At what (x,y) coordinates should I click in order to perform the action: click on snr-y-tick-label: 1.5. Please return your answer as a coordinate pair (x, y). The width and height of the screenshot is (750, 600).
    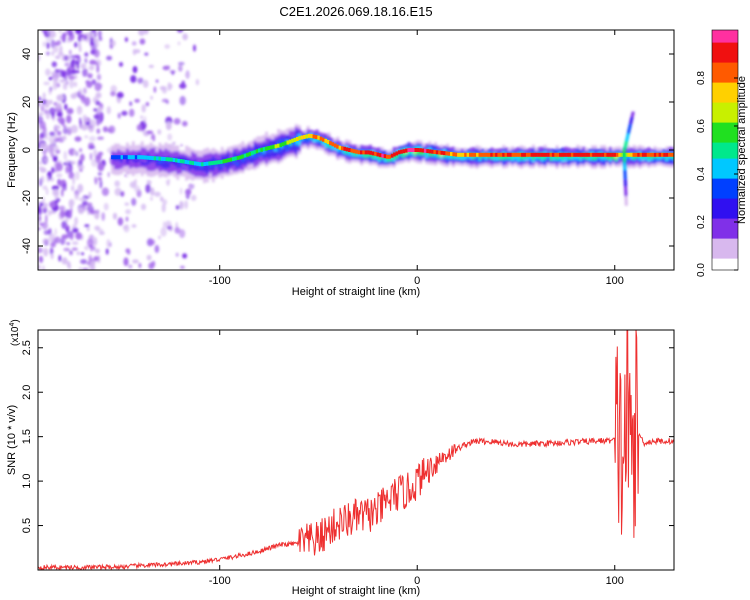
    Looking at the image, I should click on (27, 436).